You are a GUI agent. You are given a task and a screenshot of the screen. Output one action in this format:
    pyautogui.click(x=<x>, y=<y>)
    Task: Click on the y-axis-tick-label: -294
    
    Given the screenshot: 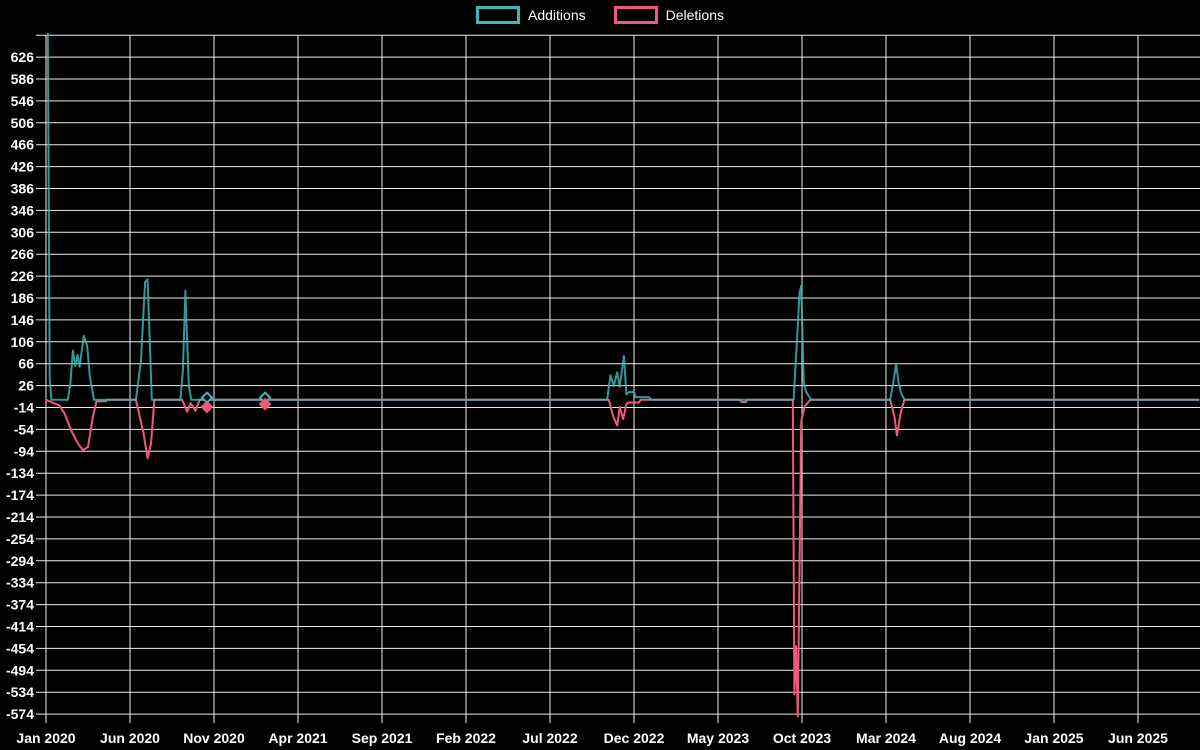 What is the action you would take?
    pyautogui.click(x=20, y=561)
    